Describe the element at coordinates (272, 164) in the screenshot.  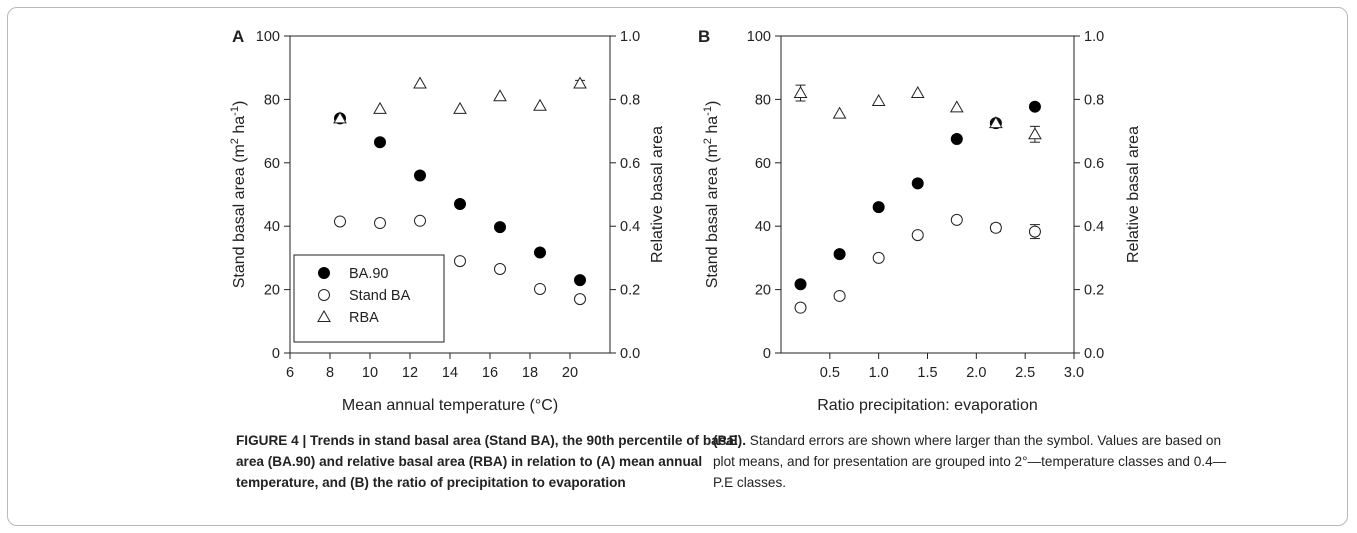
I see `y-tick-label: 60` at that location.